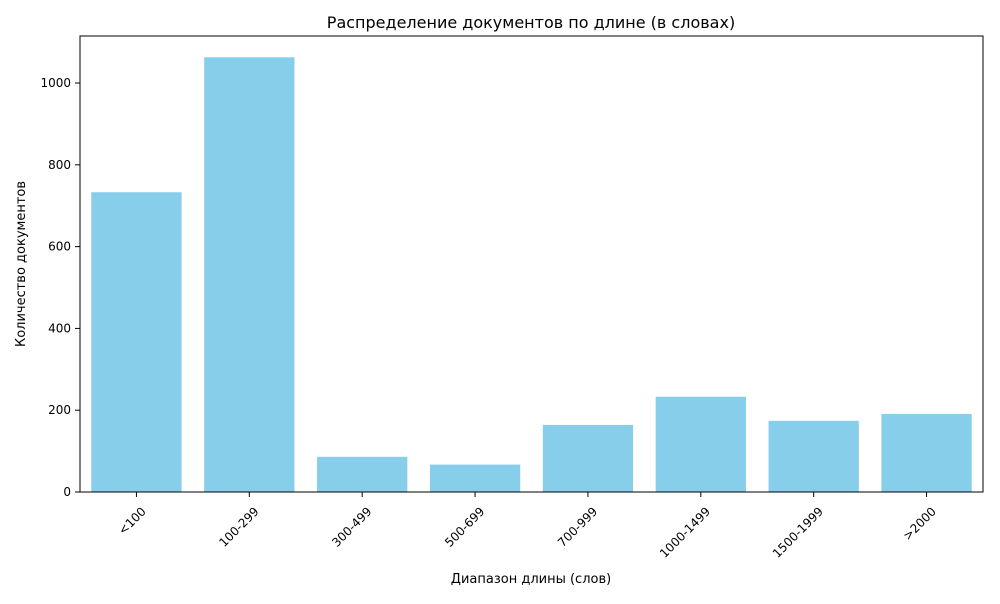 The height and width of the screenshot is (604, 1000). I want to click on y-tick-label: 400, so click(59, 328).